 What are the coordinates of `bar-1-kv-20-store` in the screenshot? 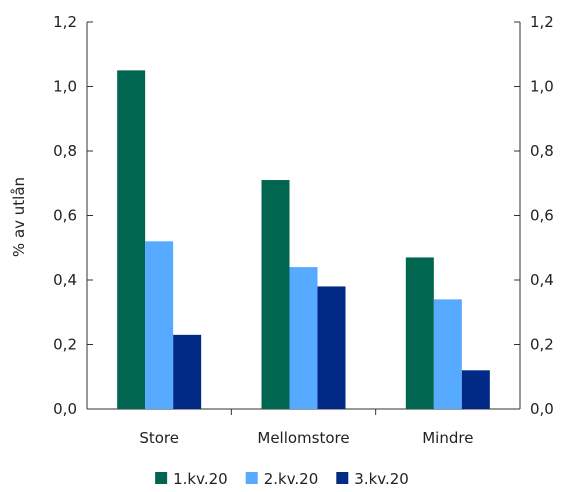 It's located at (131, 239).